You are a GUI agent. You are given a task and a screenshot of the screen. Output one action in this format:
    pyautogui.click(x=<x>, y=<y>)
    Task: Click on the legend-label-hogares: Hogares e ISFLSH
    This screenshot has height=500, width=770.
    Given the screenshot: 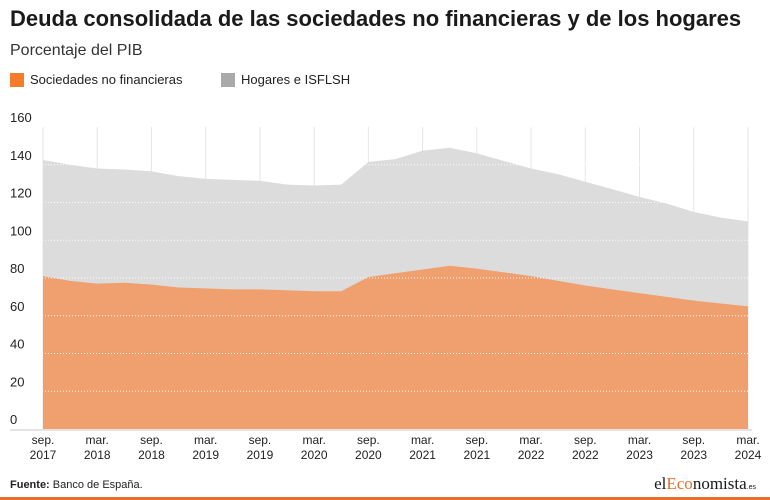 What is the action you would take?
    pyautogui.click(x=296, y=79)
    